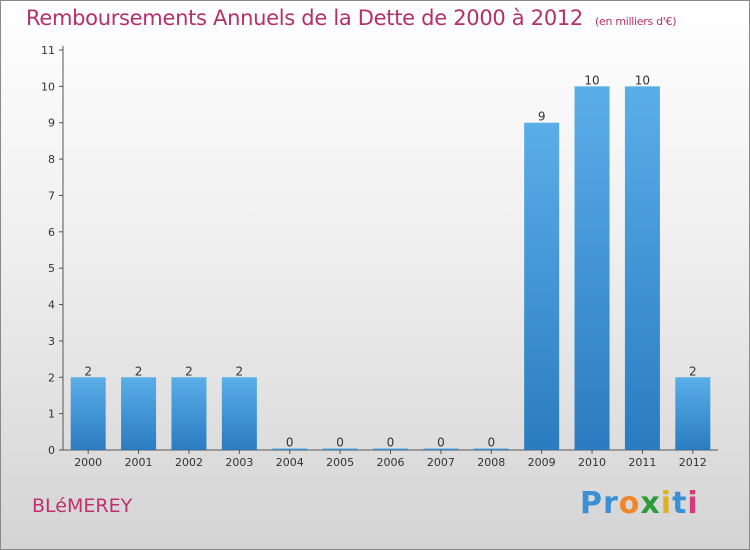 Image resolution: width=750 pixels, height=550 pixels. I want to click on x-tick-label-2004: 2004, so click(290, 462).